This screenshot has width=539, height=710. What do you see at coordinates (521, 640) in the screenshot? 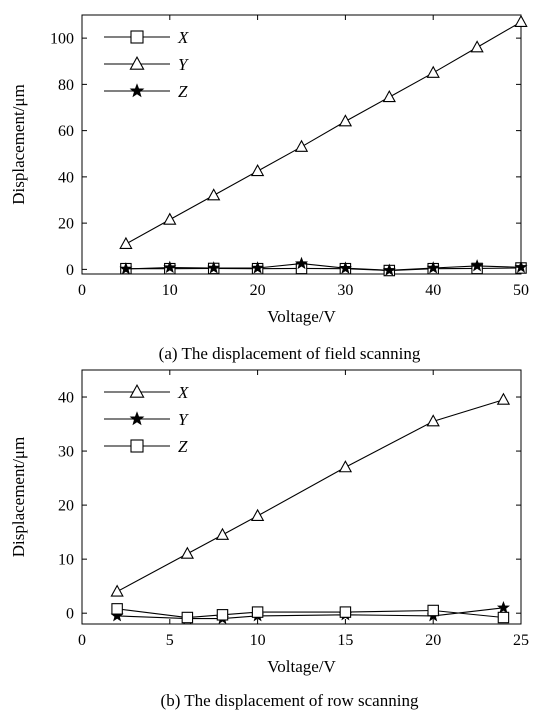
I see `x-tick-label: 25` at bounding box center [521, 640].